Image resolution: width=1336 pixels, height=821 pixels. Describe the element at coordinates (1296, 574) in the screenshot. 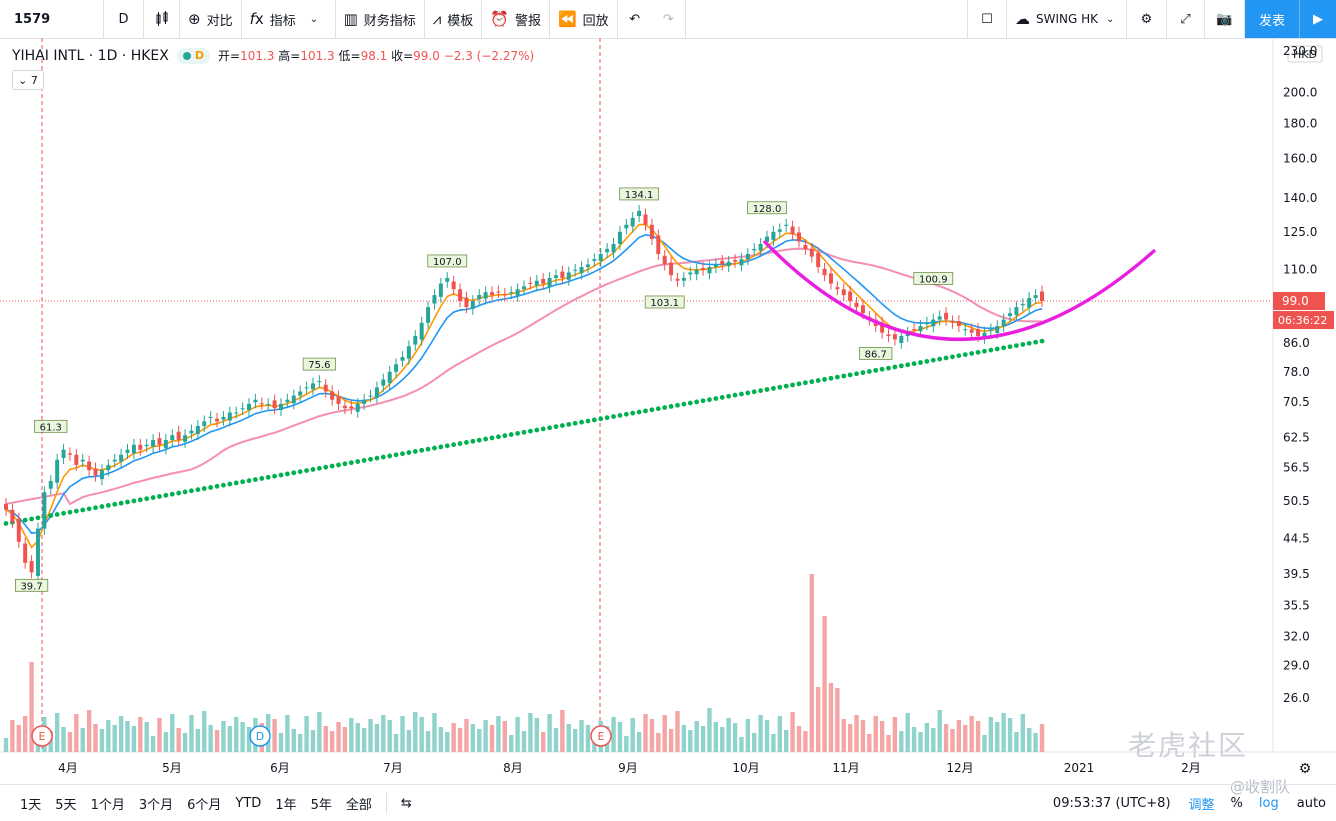

I see `y-tick-label: 39.5` at that location.